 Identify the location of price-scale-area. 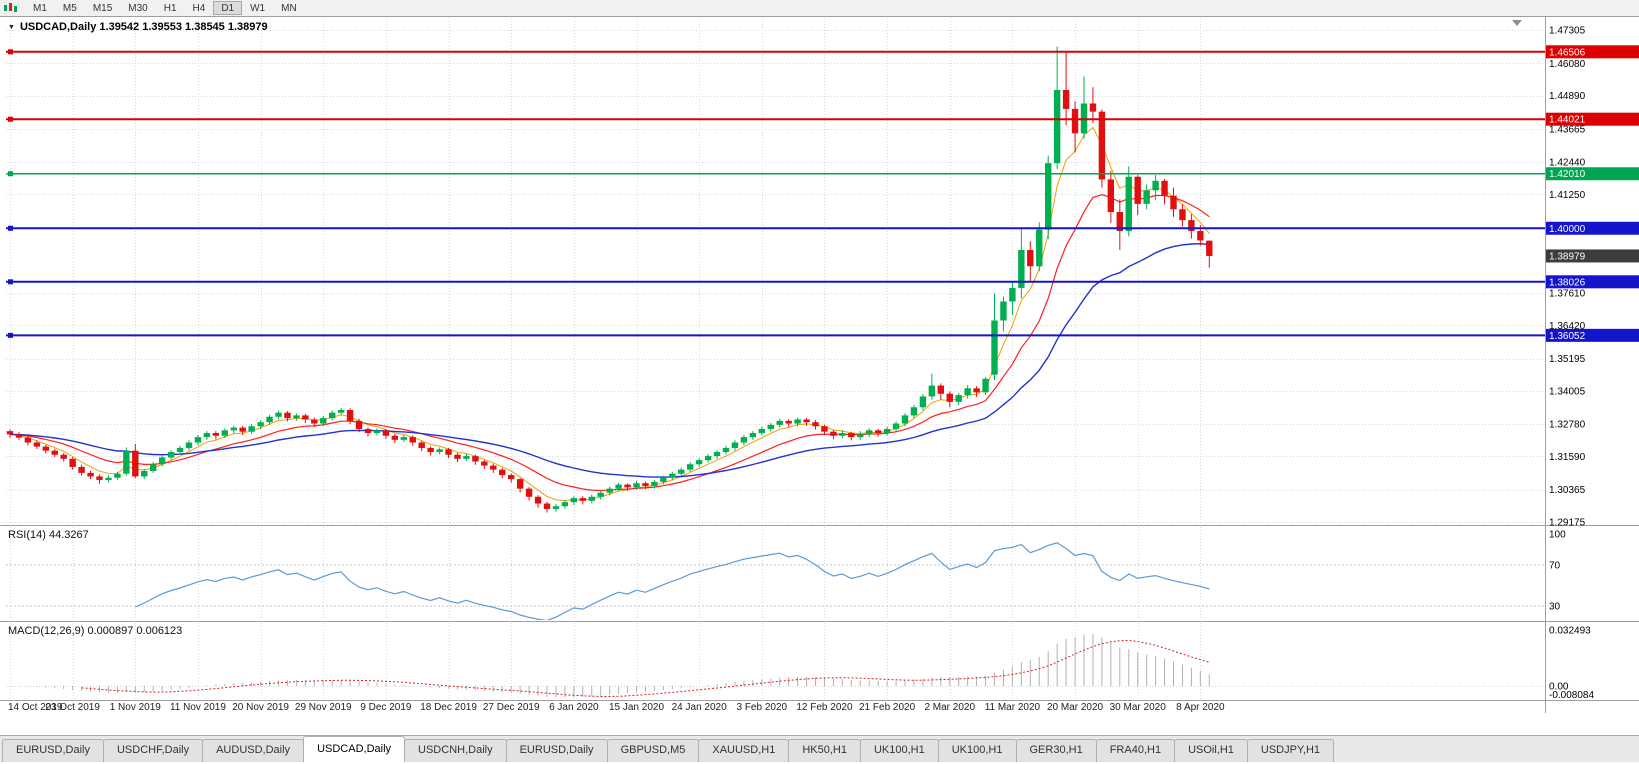
(1592, 365).